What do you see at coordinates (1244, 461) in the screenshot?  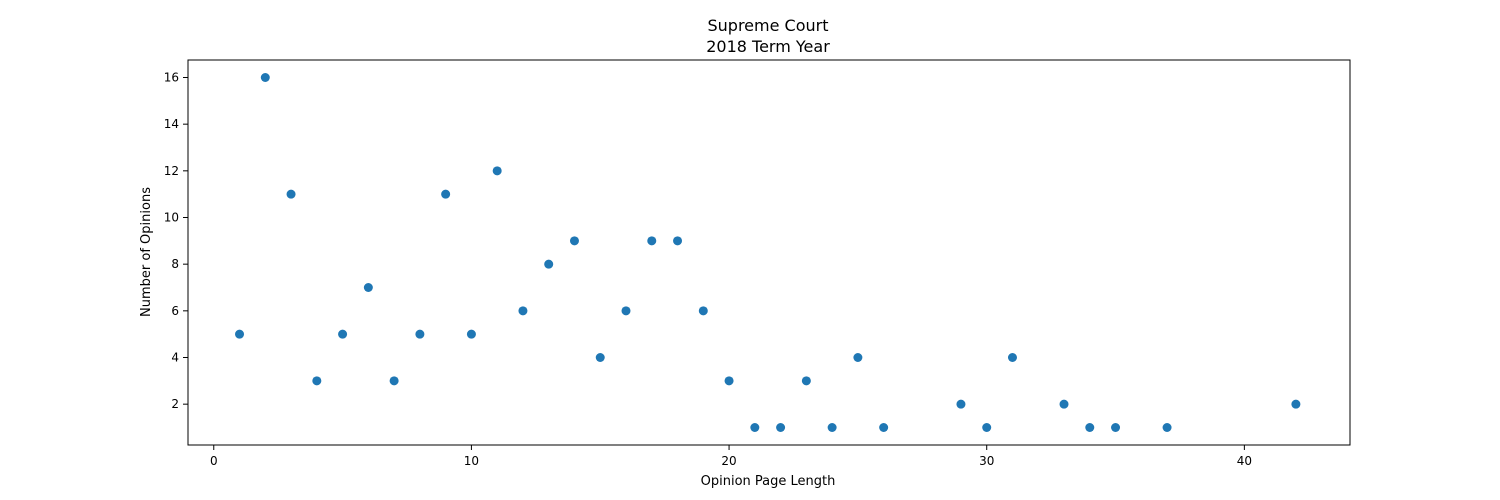 I see `x-tick-label: 40` at bounding box center [1244, 461].